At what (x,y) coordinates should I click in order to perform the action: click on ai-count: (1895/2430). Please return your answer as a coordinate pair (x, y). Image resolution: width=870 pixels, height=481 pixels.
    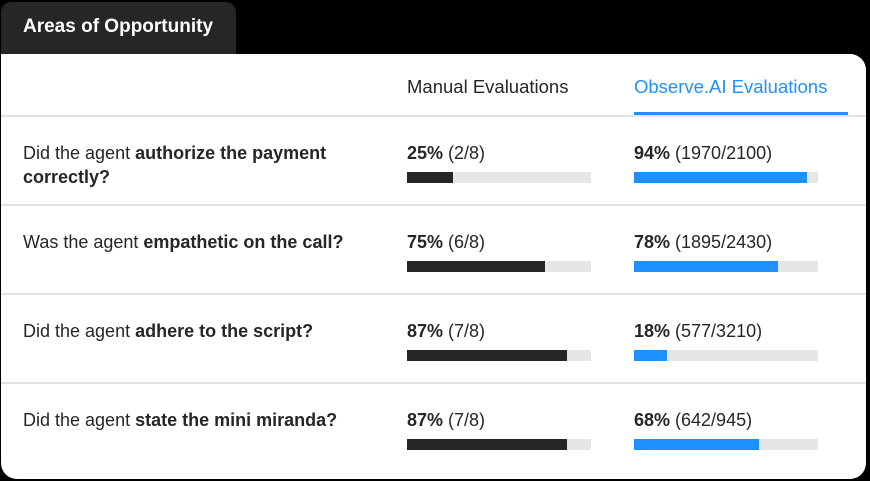
    Looking at the image, I should click on (721, 242).